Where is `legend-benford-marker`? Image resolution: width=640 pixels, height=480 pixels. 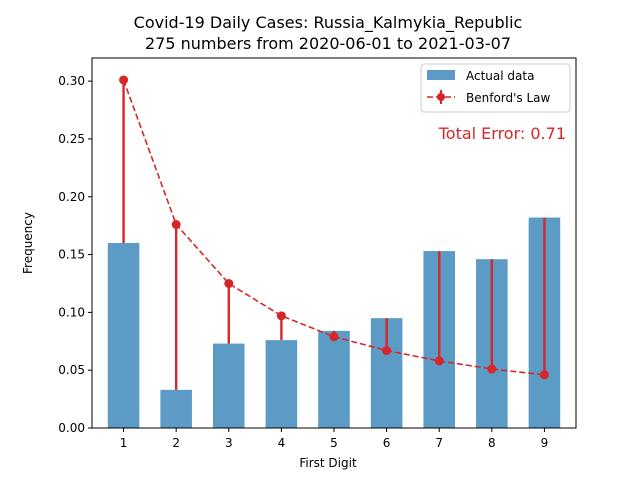
legend-benford-marker is located at coordinates (441, 97).